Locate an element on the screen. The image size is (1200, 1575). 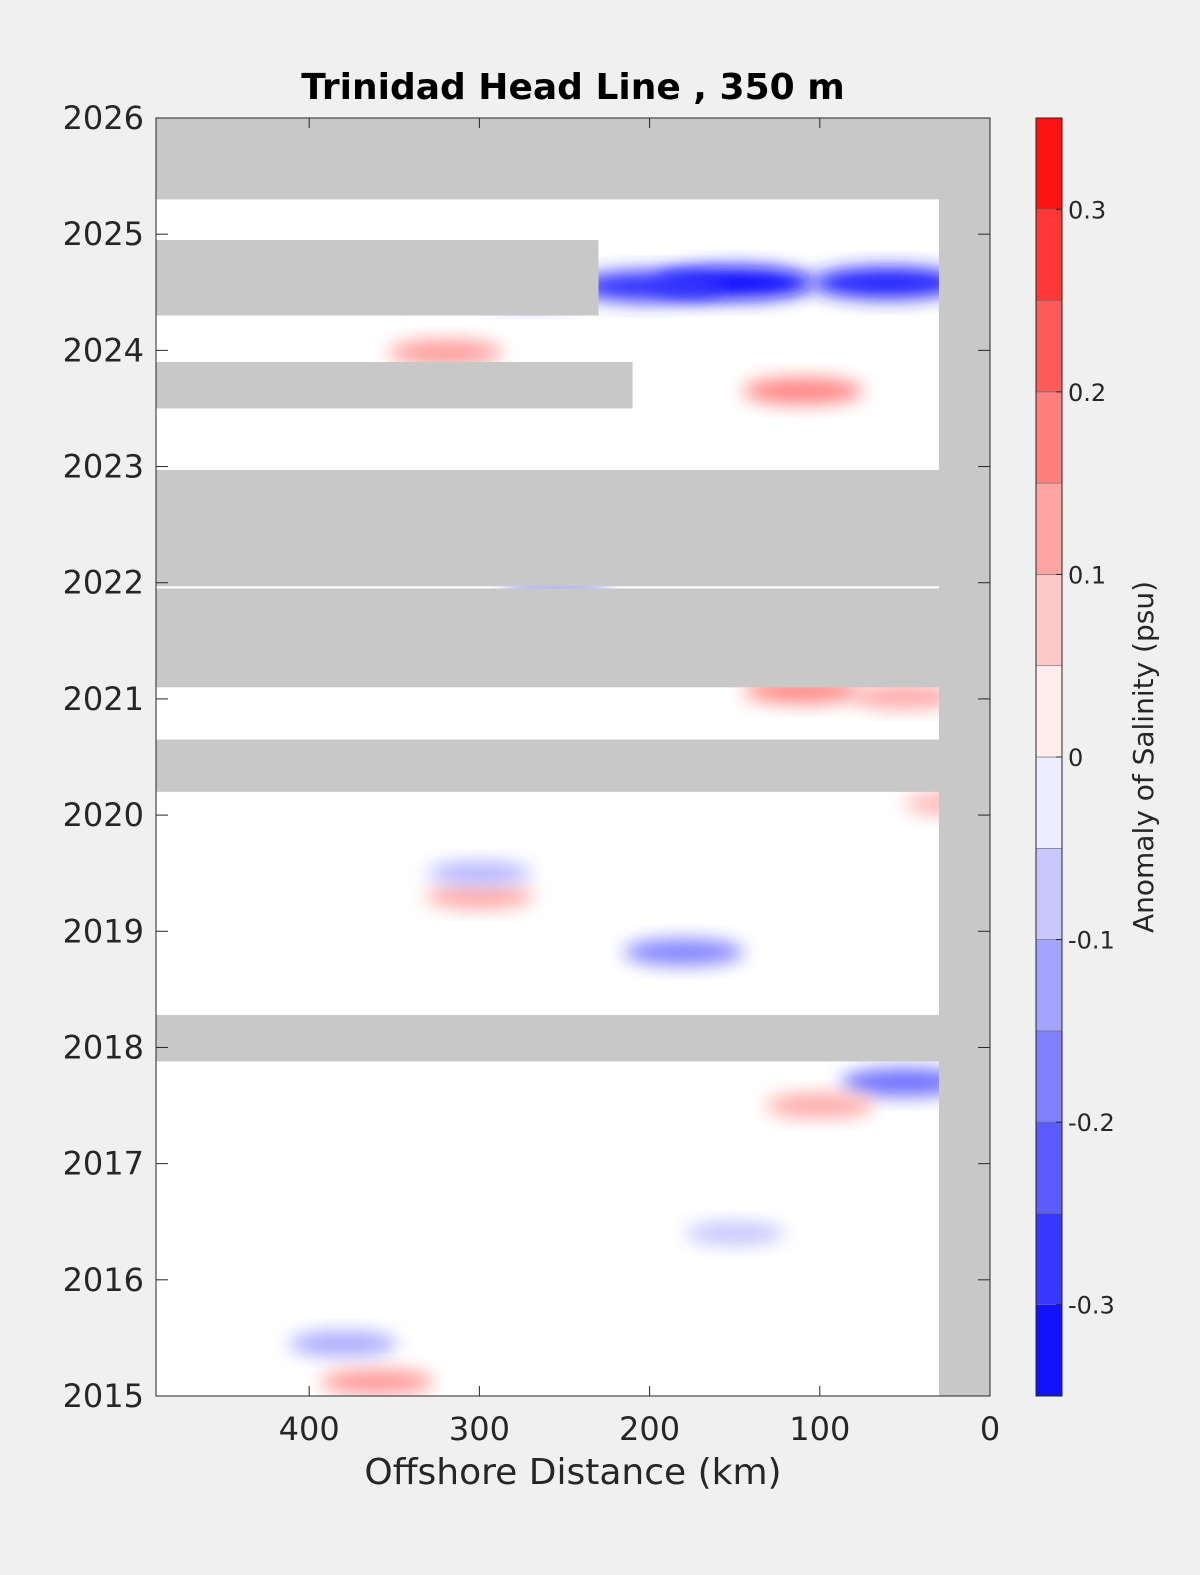
y-tick-label: 2019 is located at coordinates (103, 931).